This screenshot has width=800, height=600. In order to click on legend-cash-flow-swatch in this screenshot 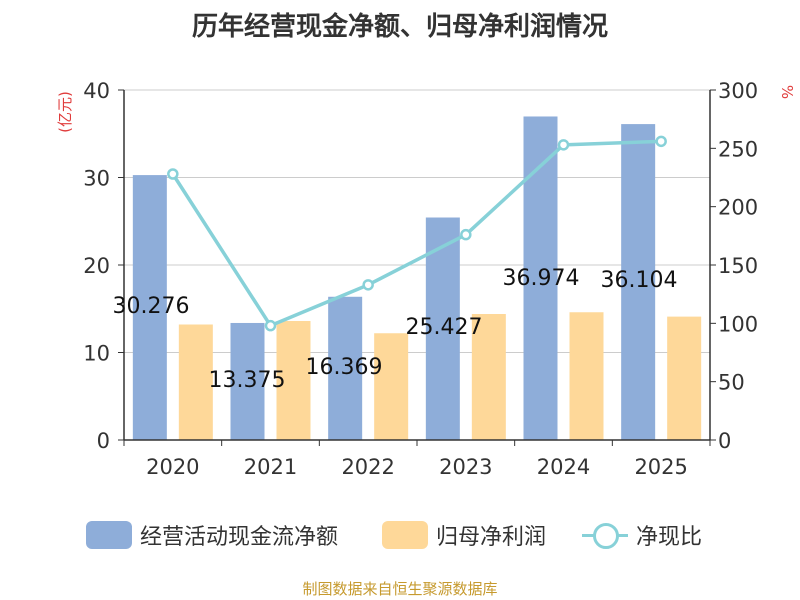, I will do `click(109, 535)`.